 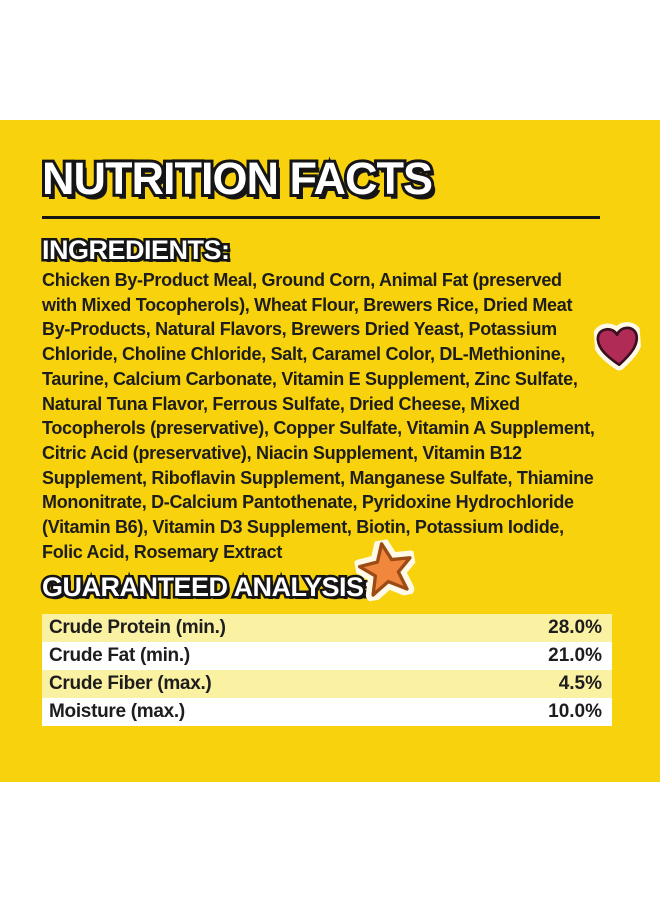 What do you see at coordinates (327, 684) in the screenshot?
I see `analysis-row-crude-fiber: Crude Fiber (max.) 4.5%` at bounding box center [327, 684].